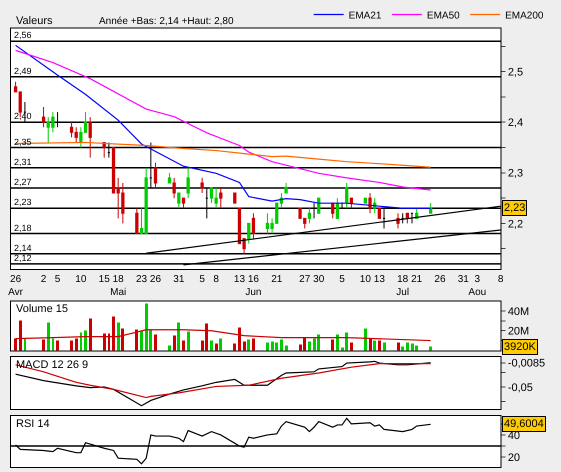 The width and height of the screenshot is (561, 472). Describe the element at coordinates (23, 182) in the screenshot. I see `ref-line-label: 2,27` at that location.